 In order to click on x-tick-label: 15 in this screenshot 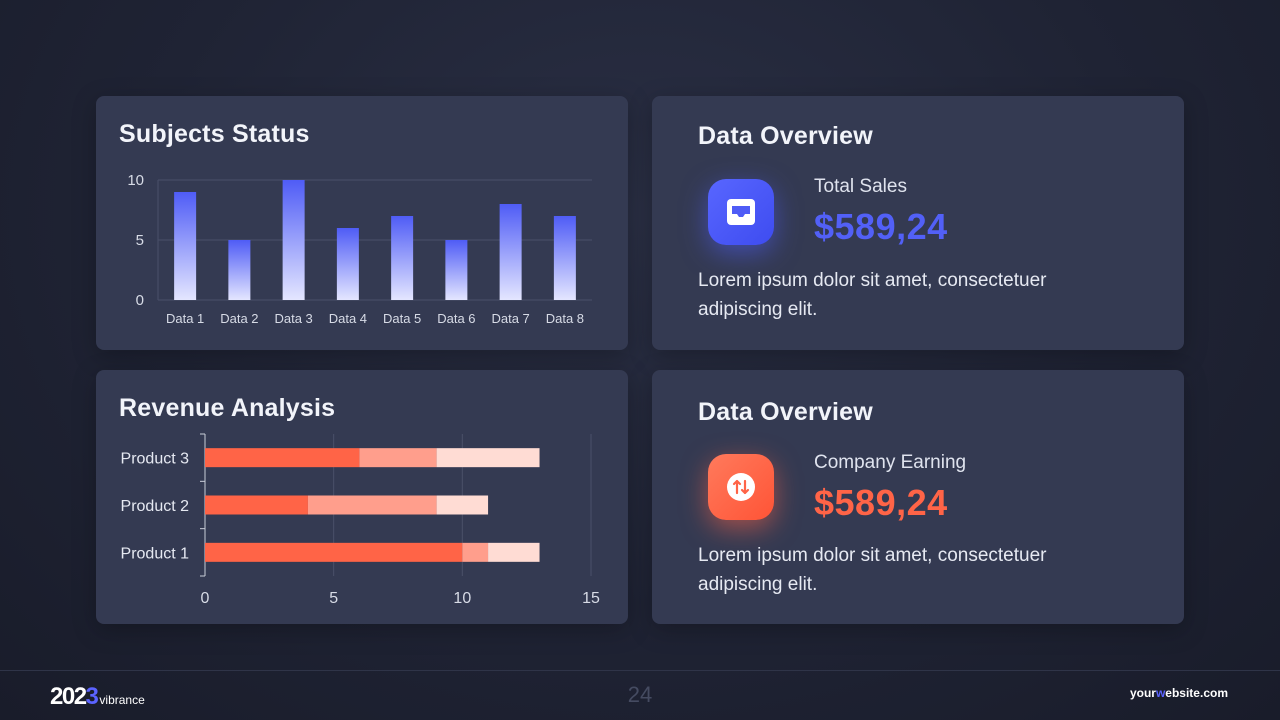, I will do `click(591, 598)`.